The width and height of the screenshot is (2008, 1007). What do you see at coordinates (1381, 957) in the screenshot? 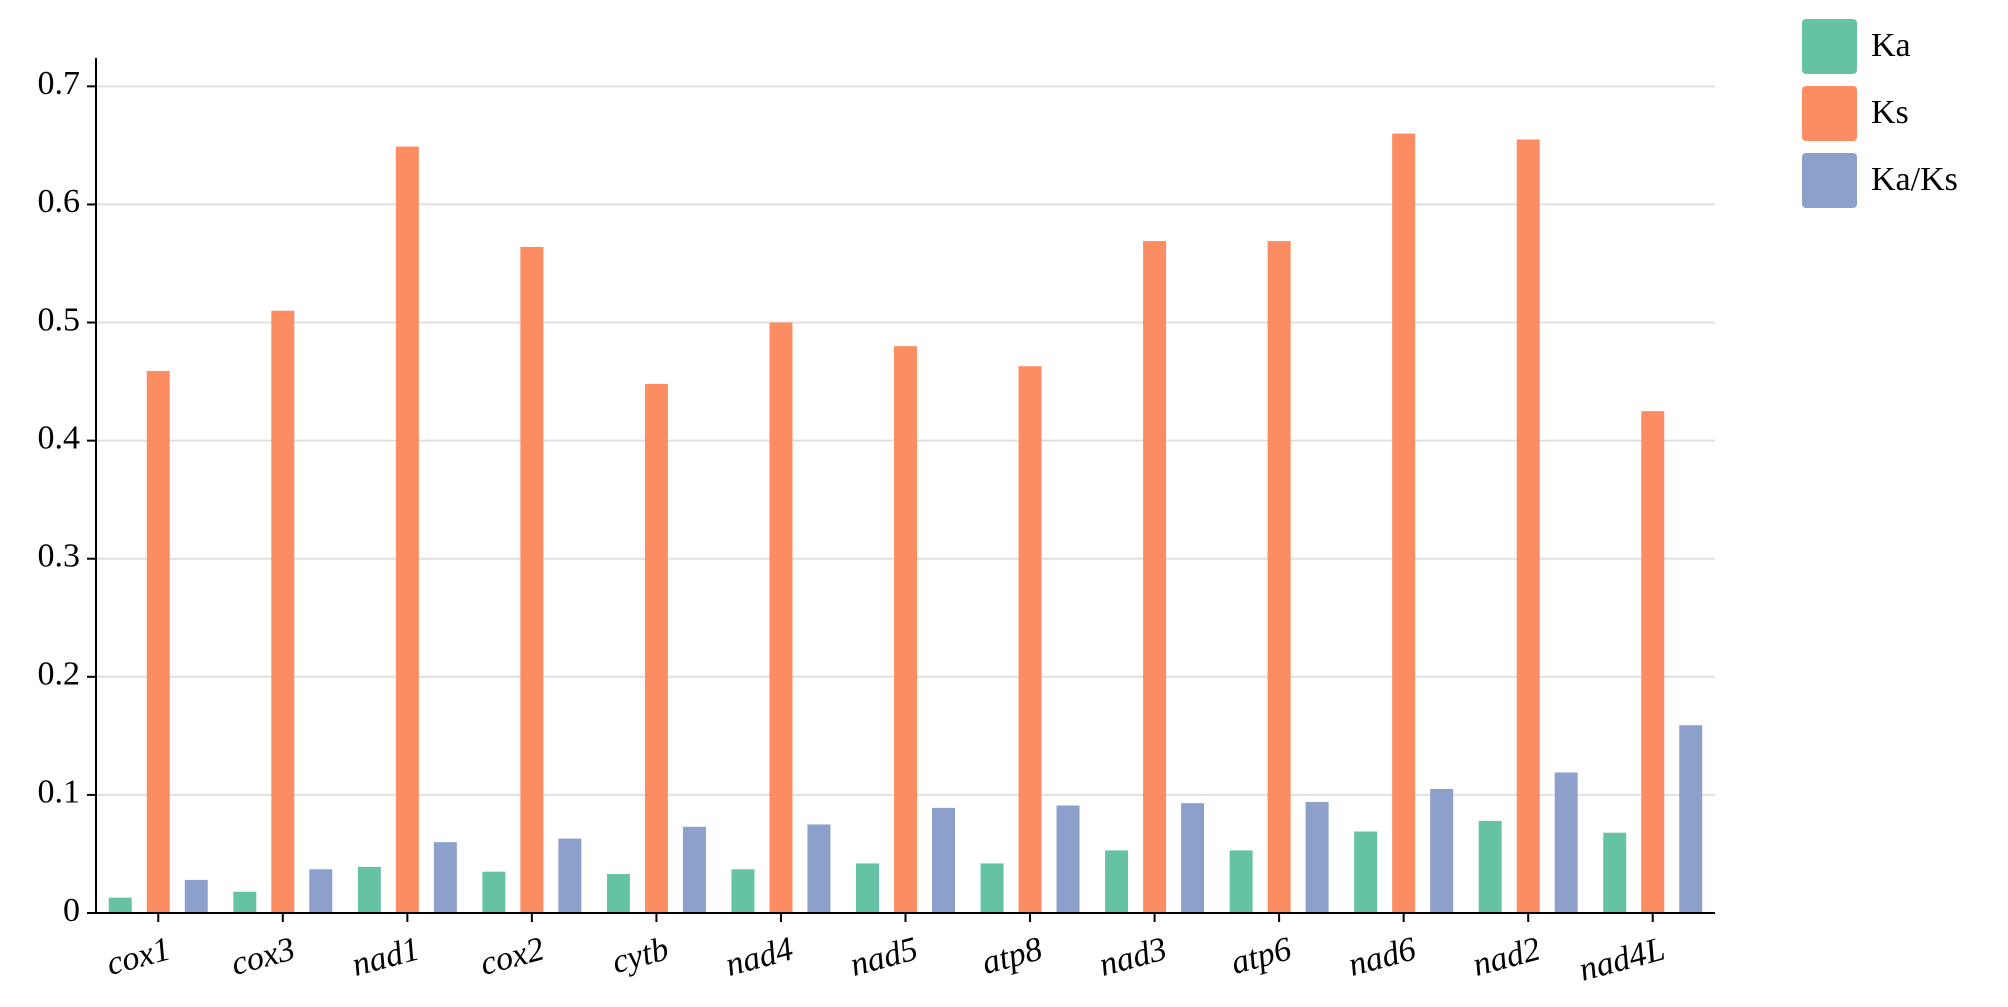
I see `x-tick-label: nad6` at bounding box center [1381, 957].